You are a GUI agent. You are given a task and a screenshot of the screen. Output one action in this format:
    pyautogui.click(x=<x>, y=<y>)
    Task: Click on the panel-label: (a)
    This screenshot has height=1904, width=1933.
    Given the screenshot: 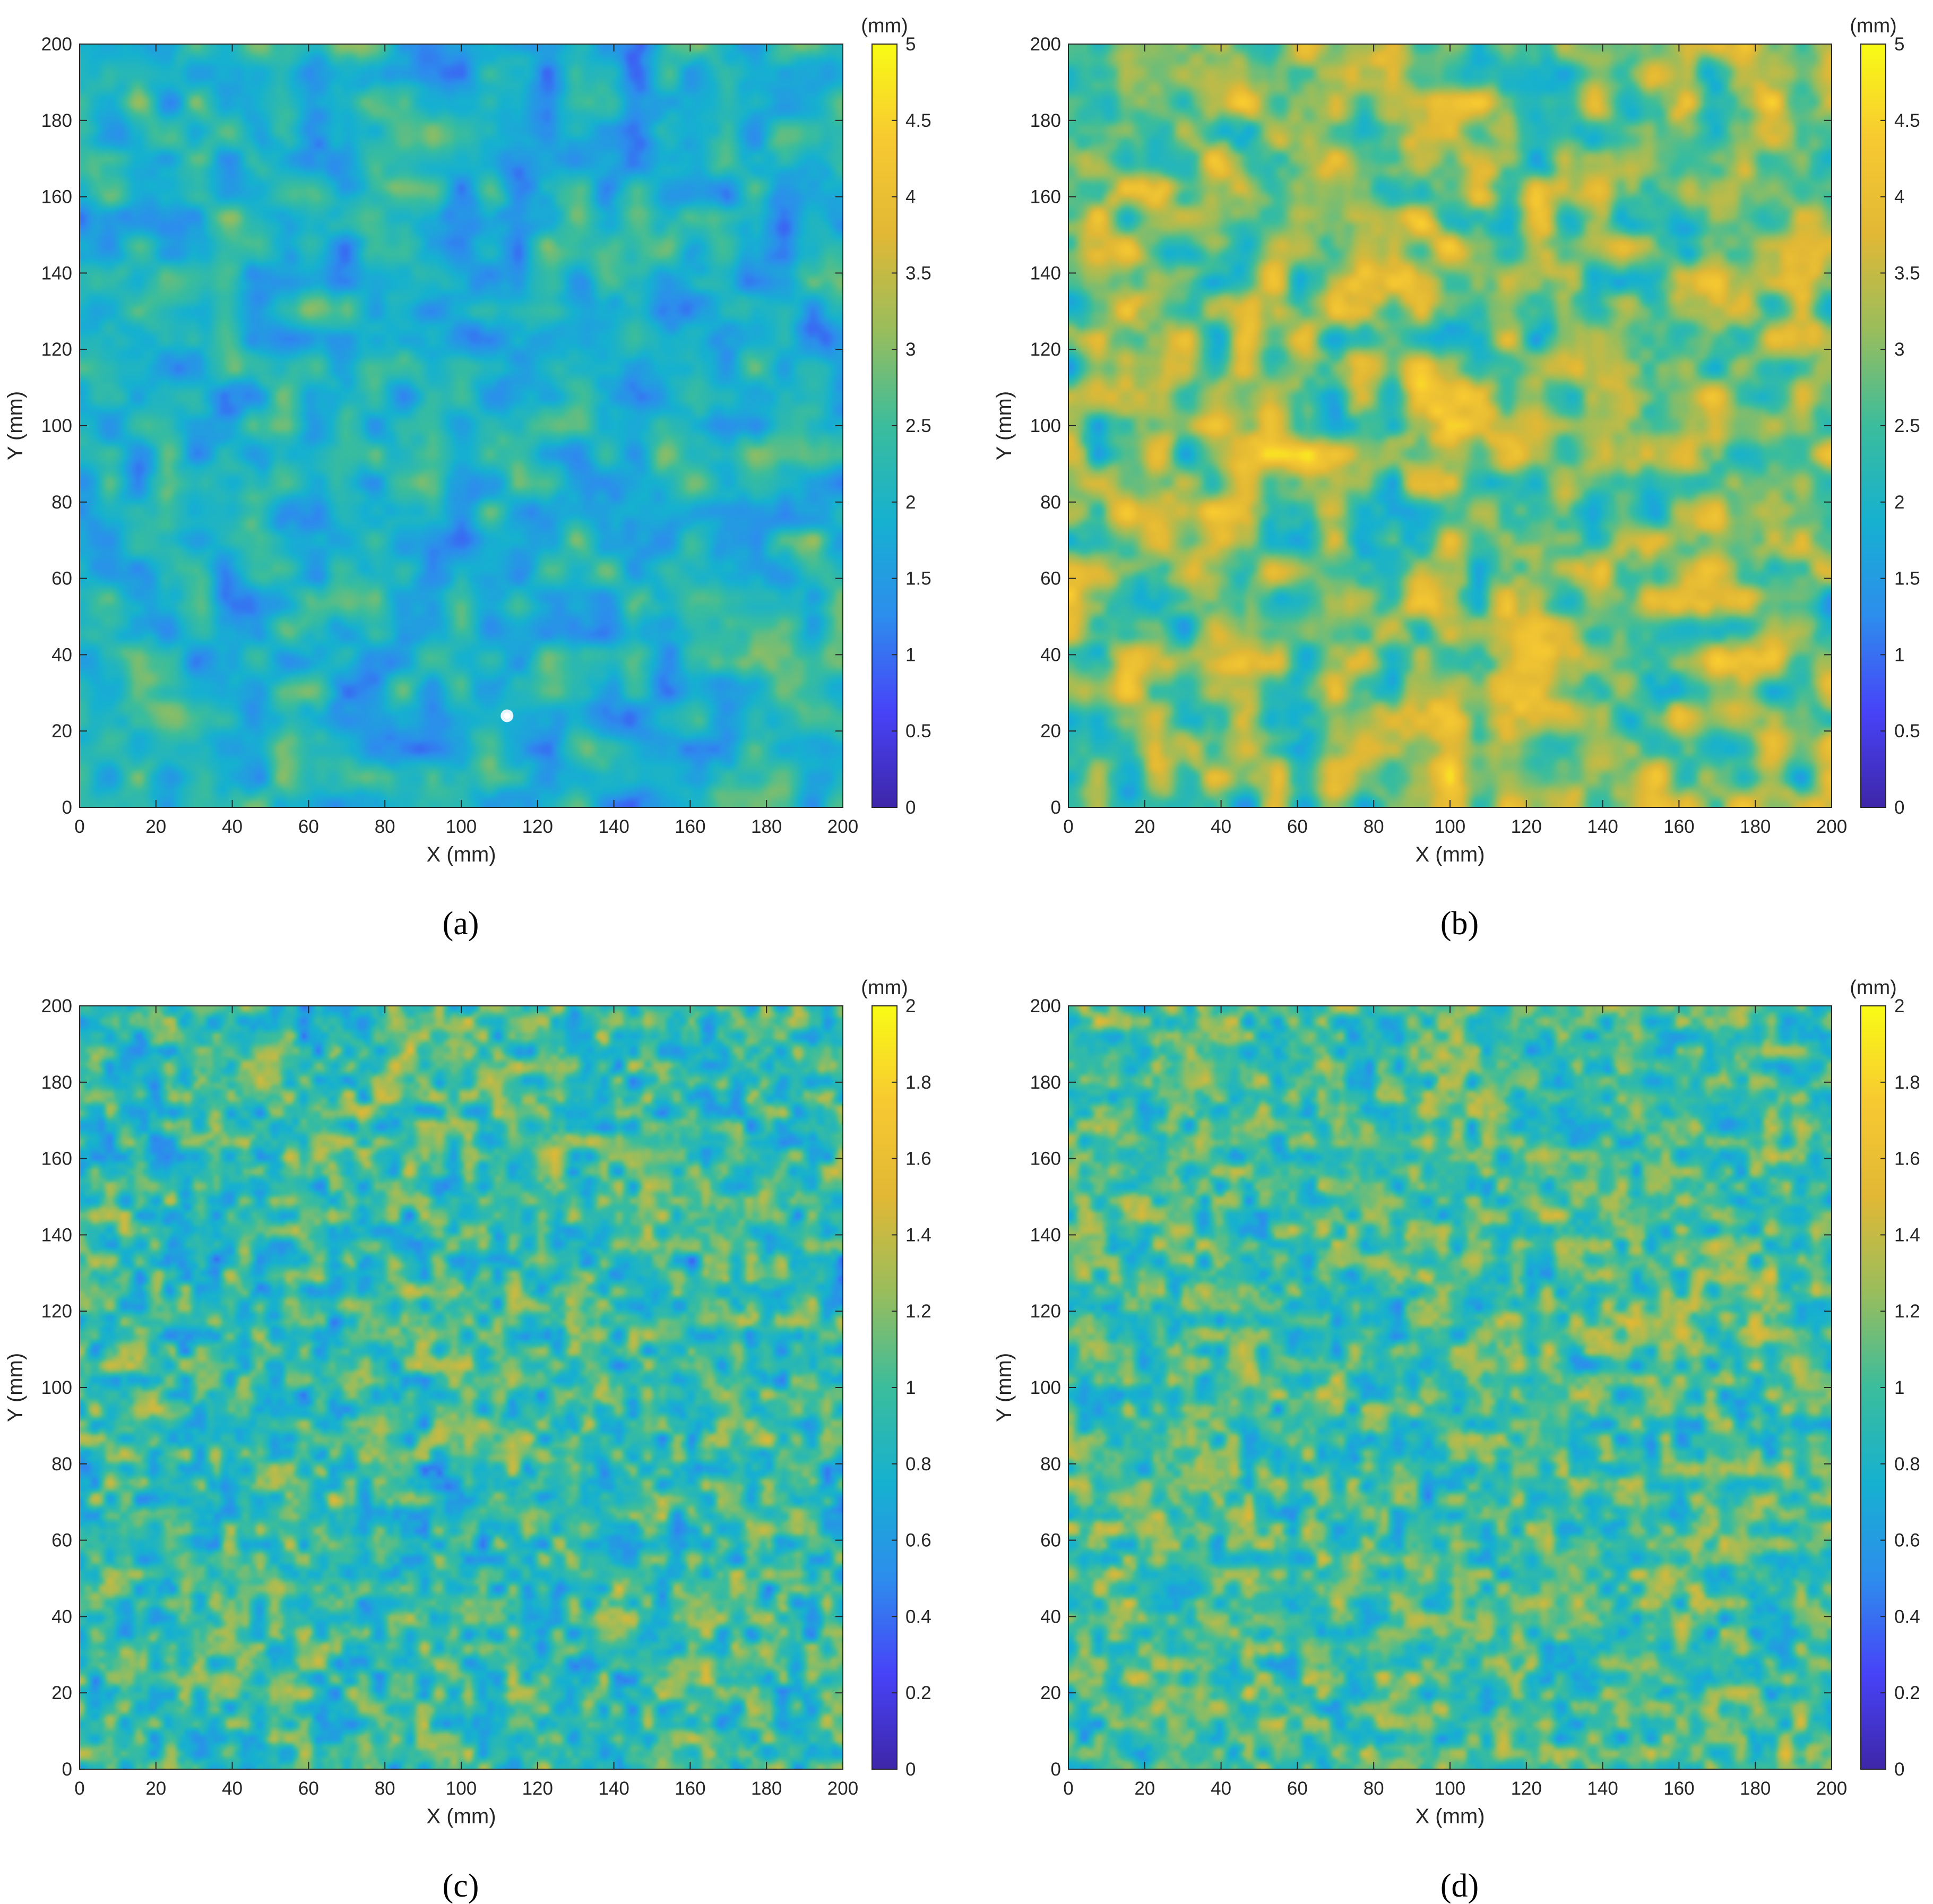 What is the action you would take?
    pyautogui.click(x=461, y=924)
    